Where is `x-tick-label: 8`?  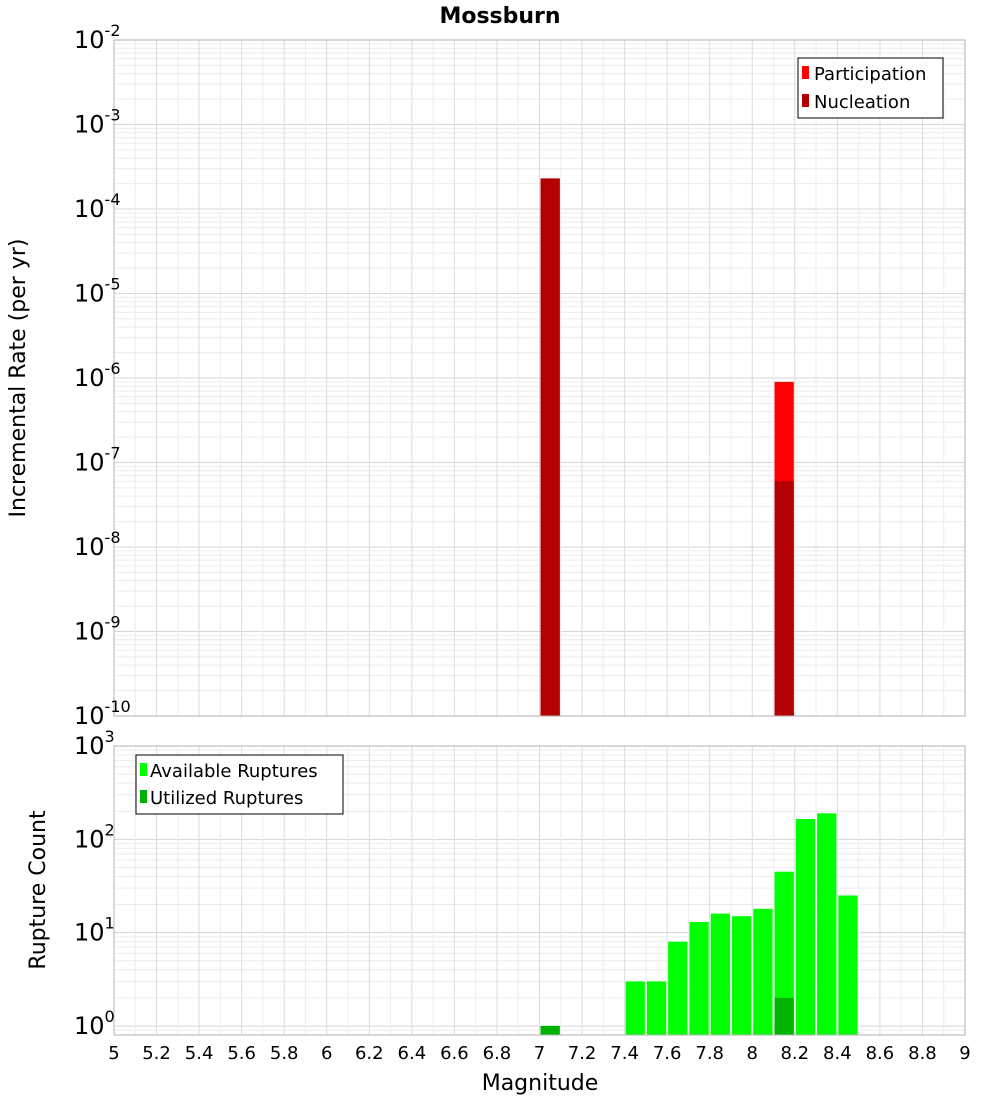
x-tick-label: 8 is located at coordinates (752, 1053).